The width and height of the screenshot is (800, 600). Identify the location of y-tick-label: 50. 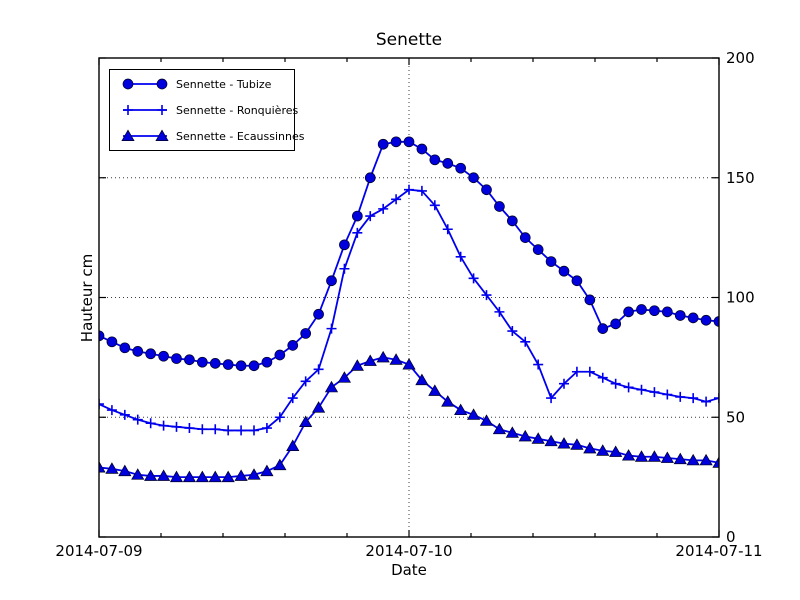
(735, 417).